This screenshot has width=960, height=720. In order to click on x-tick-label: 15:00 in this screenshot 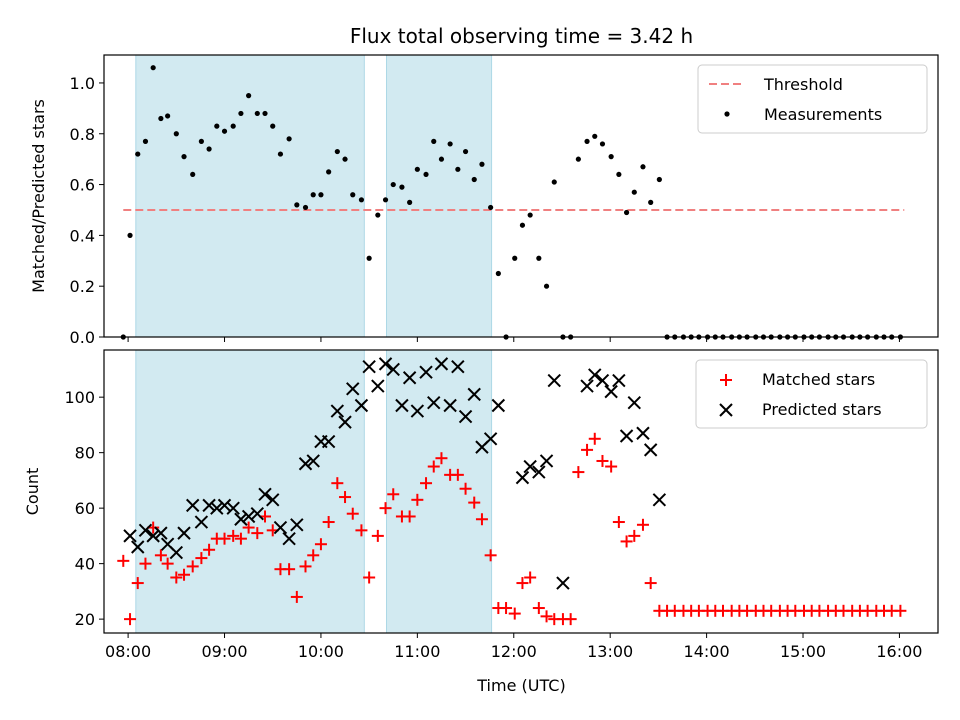, I will do `click(803, 651)`.